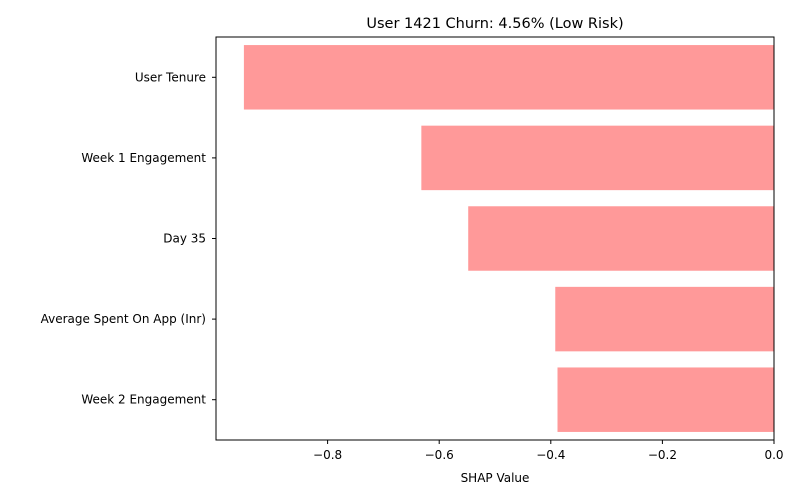 The width and height of the screenshot is (800, 500). What do you see at coordinates (170, 77) in the screenshot?
I see `y-tick-label: User Tenure` at bounding box center [170, 77].